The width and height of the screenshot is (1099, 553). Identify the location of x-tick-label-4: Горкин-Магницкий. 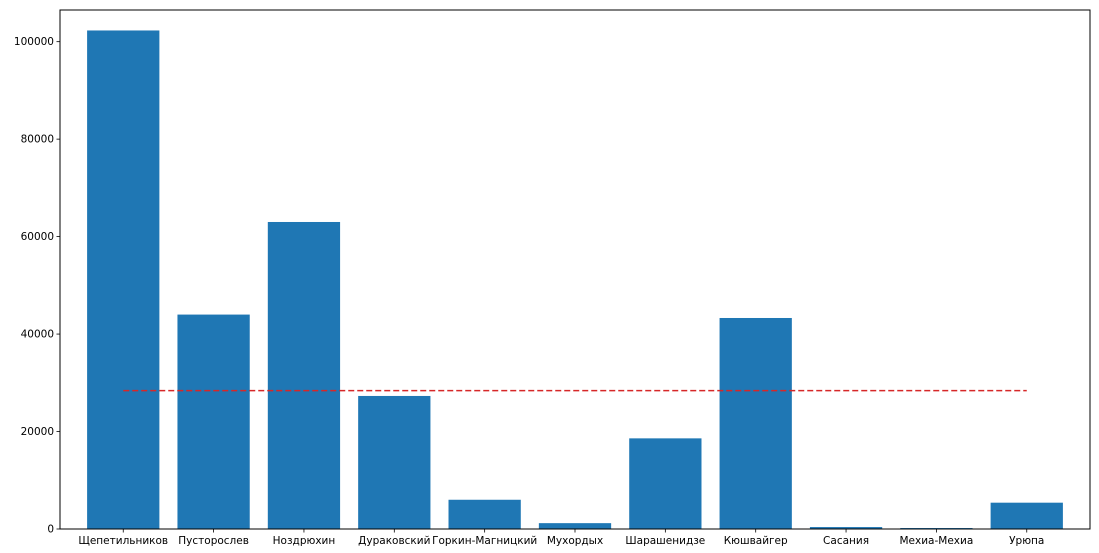
(484, 541).